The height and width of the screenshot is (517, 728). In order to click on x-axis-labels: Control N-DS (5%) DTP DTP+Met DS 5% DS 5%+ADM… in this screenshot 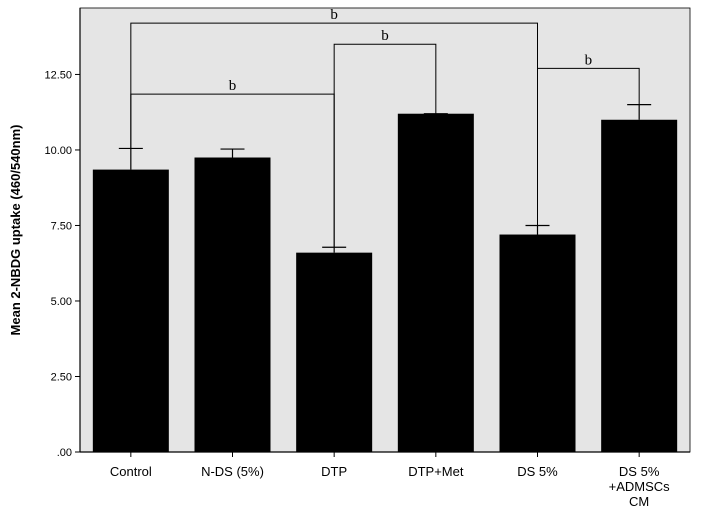, I will do `click(390, 486)`.